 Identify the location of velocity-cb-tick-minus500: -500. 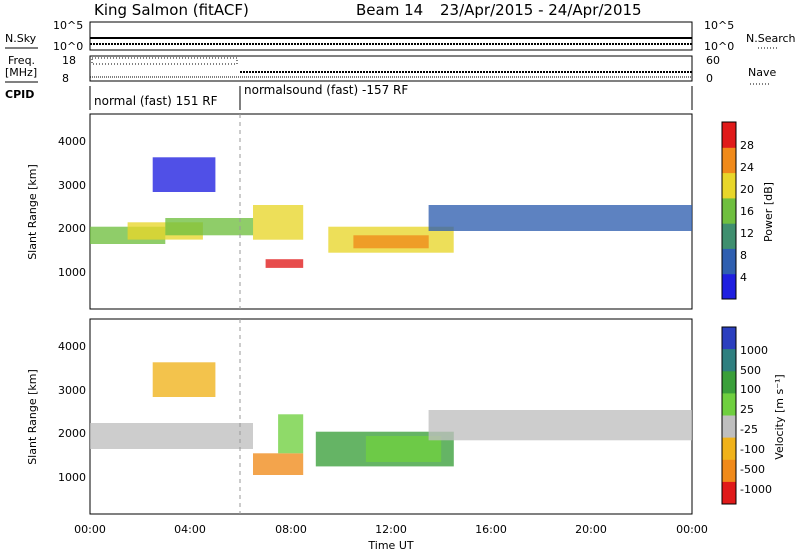
(752, 469).